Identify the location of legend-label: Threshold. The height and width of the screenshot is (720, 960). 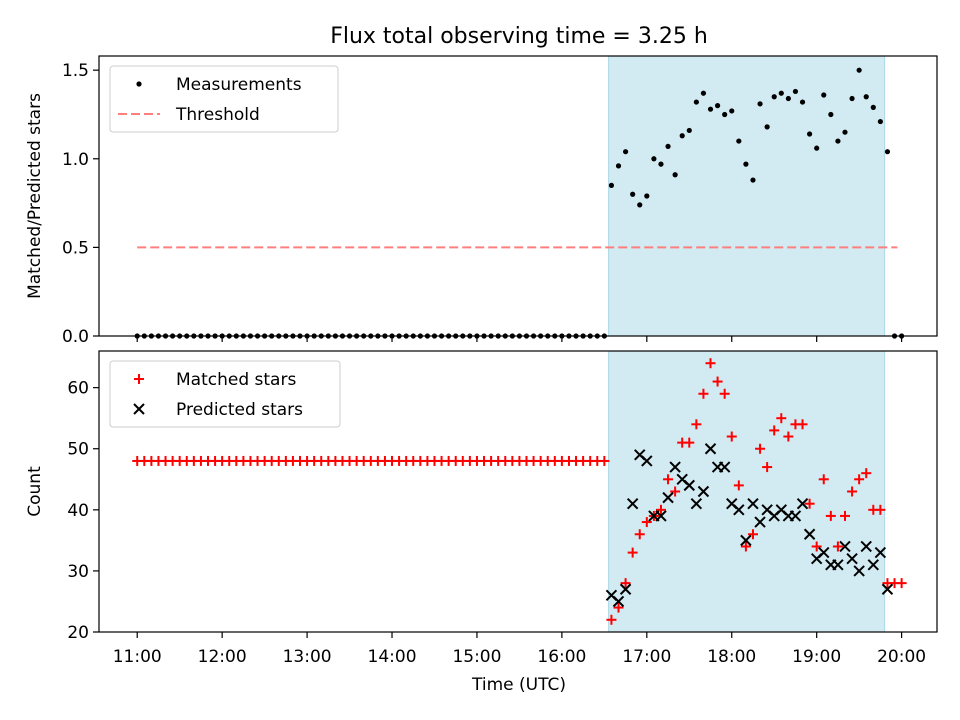
(217, 115).